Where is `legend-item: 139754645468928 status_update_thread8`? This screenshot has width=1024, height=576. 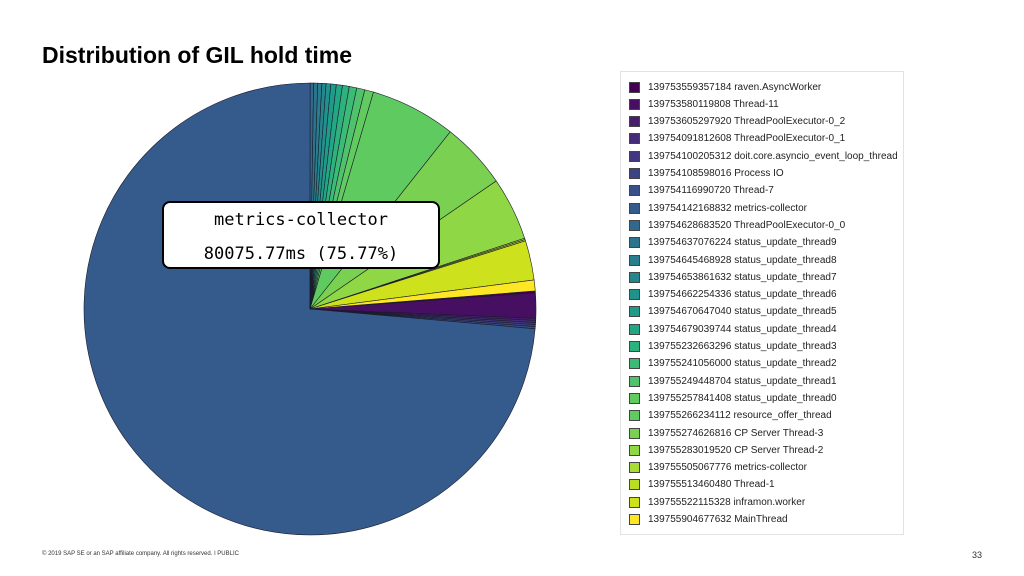 legend-item: 139754645468928 status_update_thread8 is located at coordinates (733, 260).